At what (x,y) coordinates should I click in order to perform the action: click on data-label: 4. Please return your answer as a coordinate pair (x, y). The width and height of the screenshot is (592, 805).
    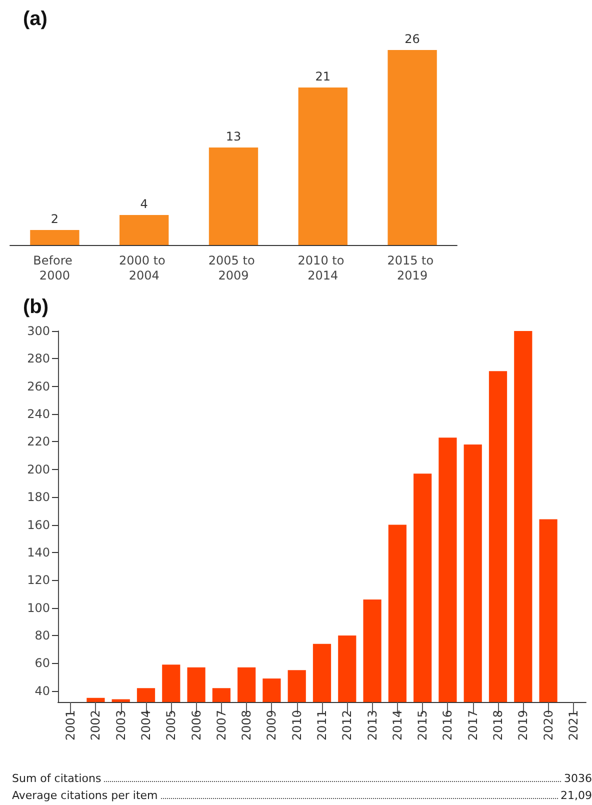
    Looking at the image, I should click on (144, 204).